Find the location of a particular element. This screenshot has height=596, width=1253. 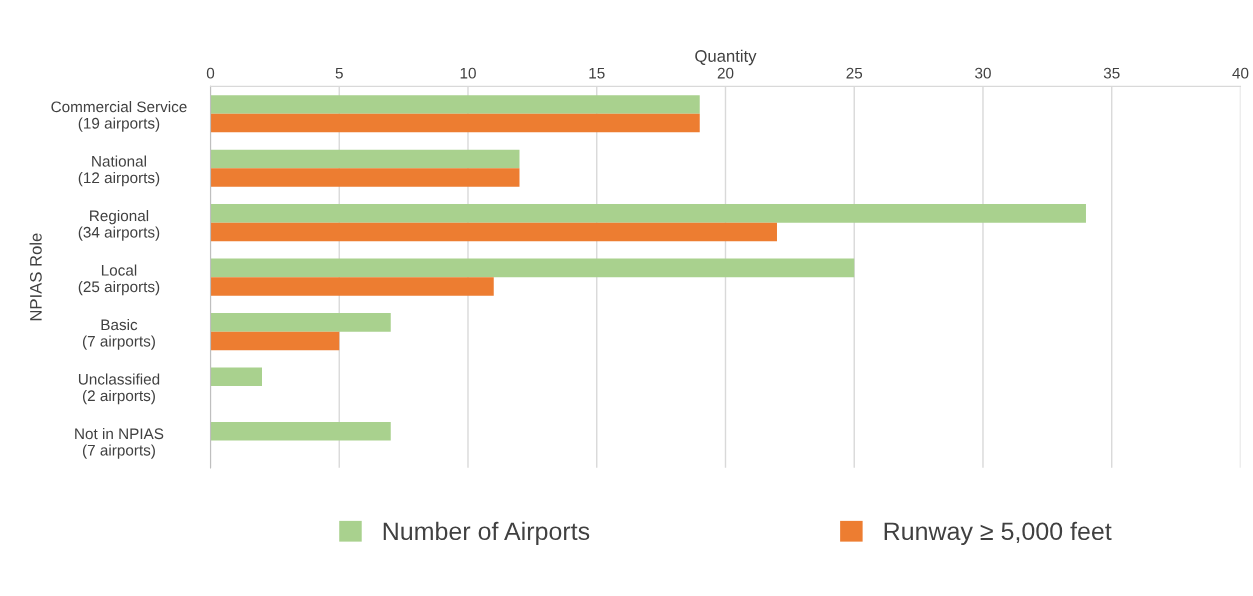

x-tick-label: 0 is located at coordinates (210, 73).